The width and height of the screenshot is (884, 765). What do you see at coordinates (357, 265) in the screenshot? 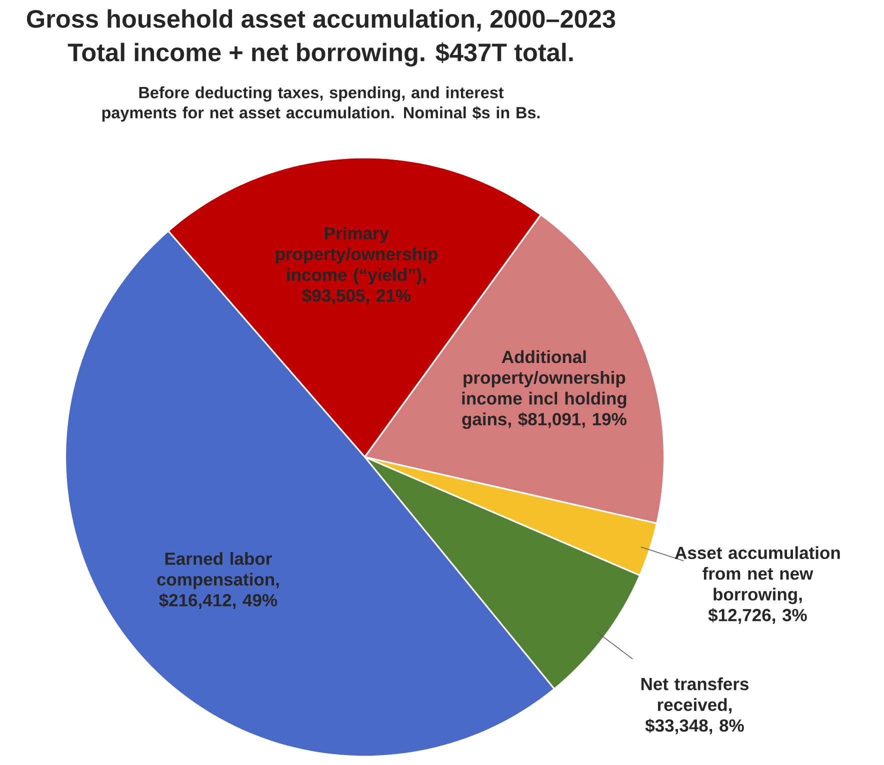
I see `slice-label: Primary property/ownership income (“yield”), $93,505, 21%` at bounding box center [357, 265].